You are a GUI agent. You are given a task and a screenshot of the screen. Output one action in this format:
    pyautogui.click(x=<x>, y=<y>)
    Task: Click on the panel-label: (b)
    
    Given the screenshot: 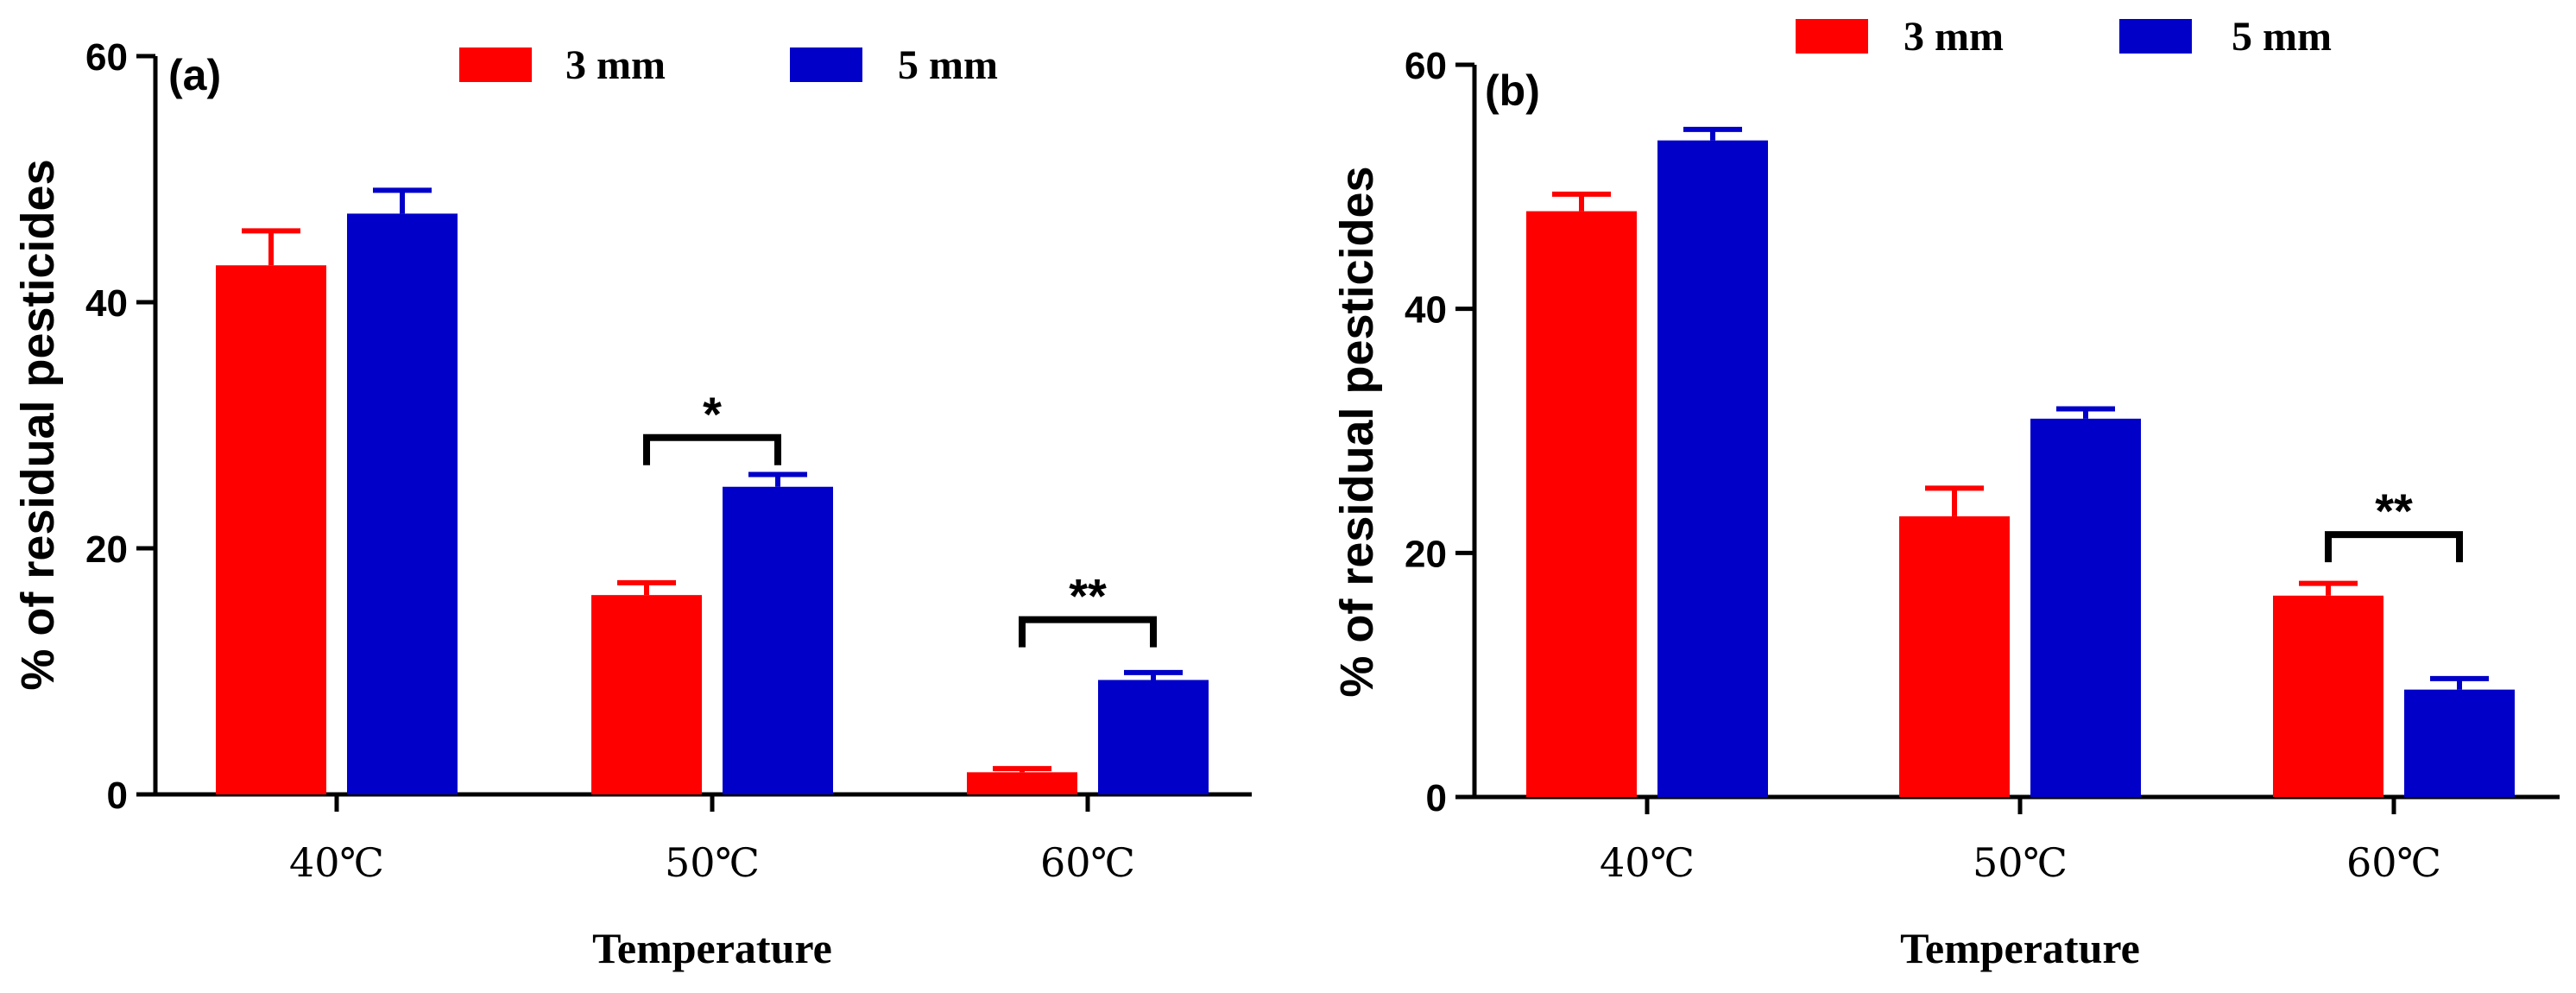 What is the action you would take?
    pyautogui.click(x=1512, y=91)
    